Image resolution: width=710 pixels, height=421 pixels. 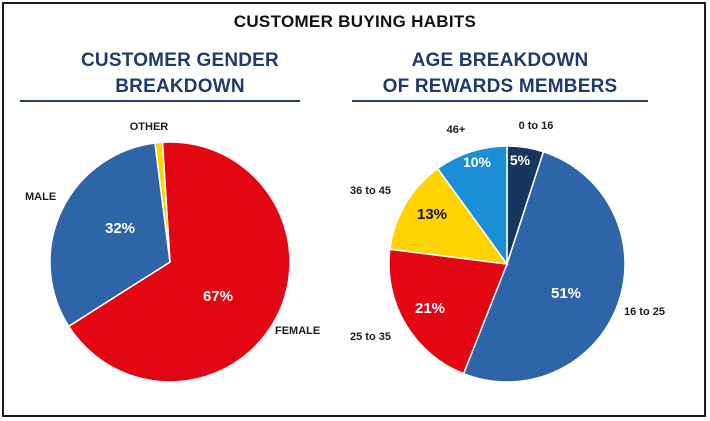 I want to click on age-value-label-25-to-35: 21%, so click(x=430, y=308).